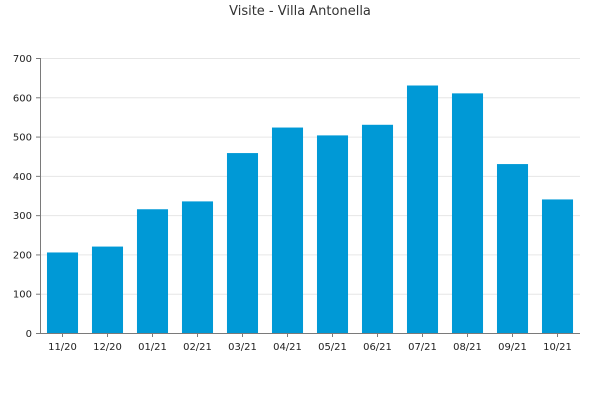 This screenshot has height=400, width=600. I want to click on x-tick-label: 02/21, so click(197, 347).